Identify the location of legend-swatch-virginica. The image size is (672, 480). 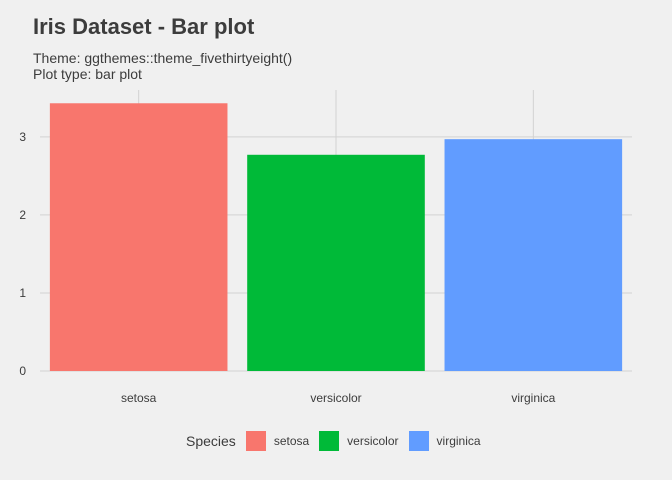
(418, 441).